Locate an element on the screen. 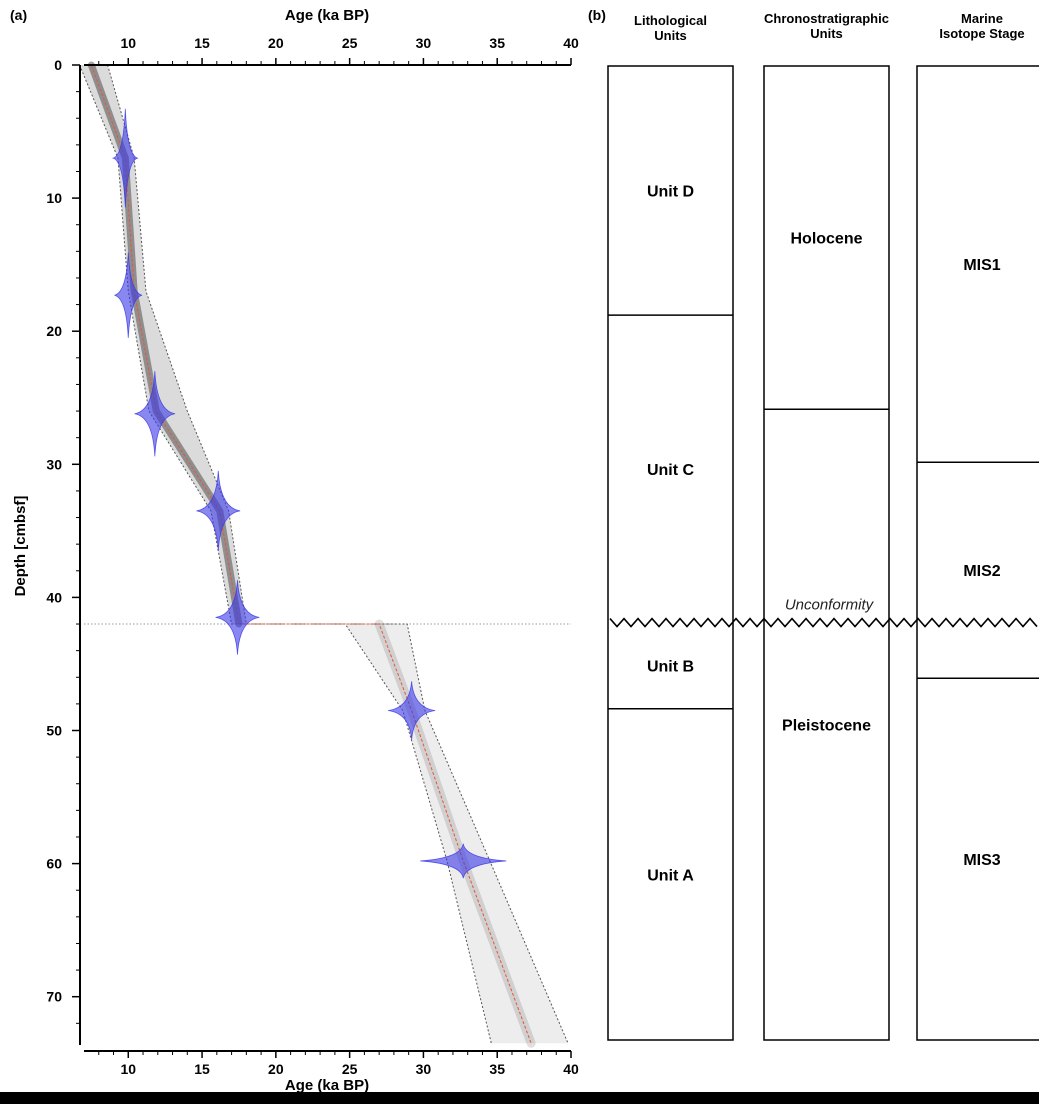 The height and width of the screenshot is (1104, 1039). top-x-tick-label: 10 is located at coordinates (128, 43).